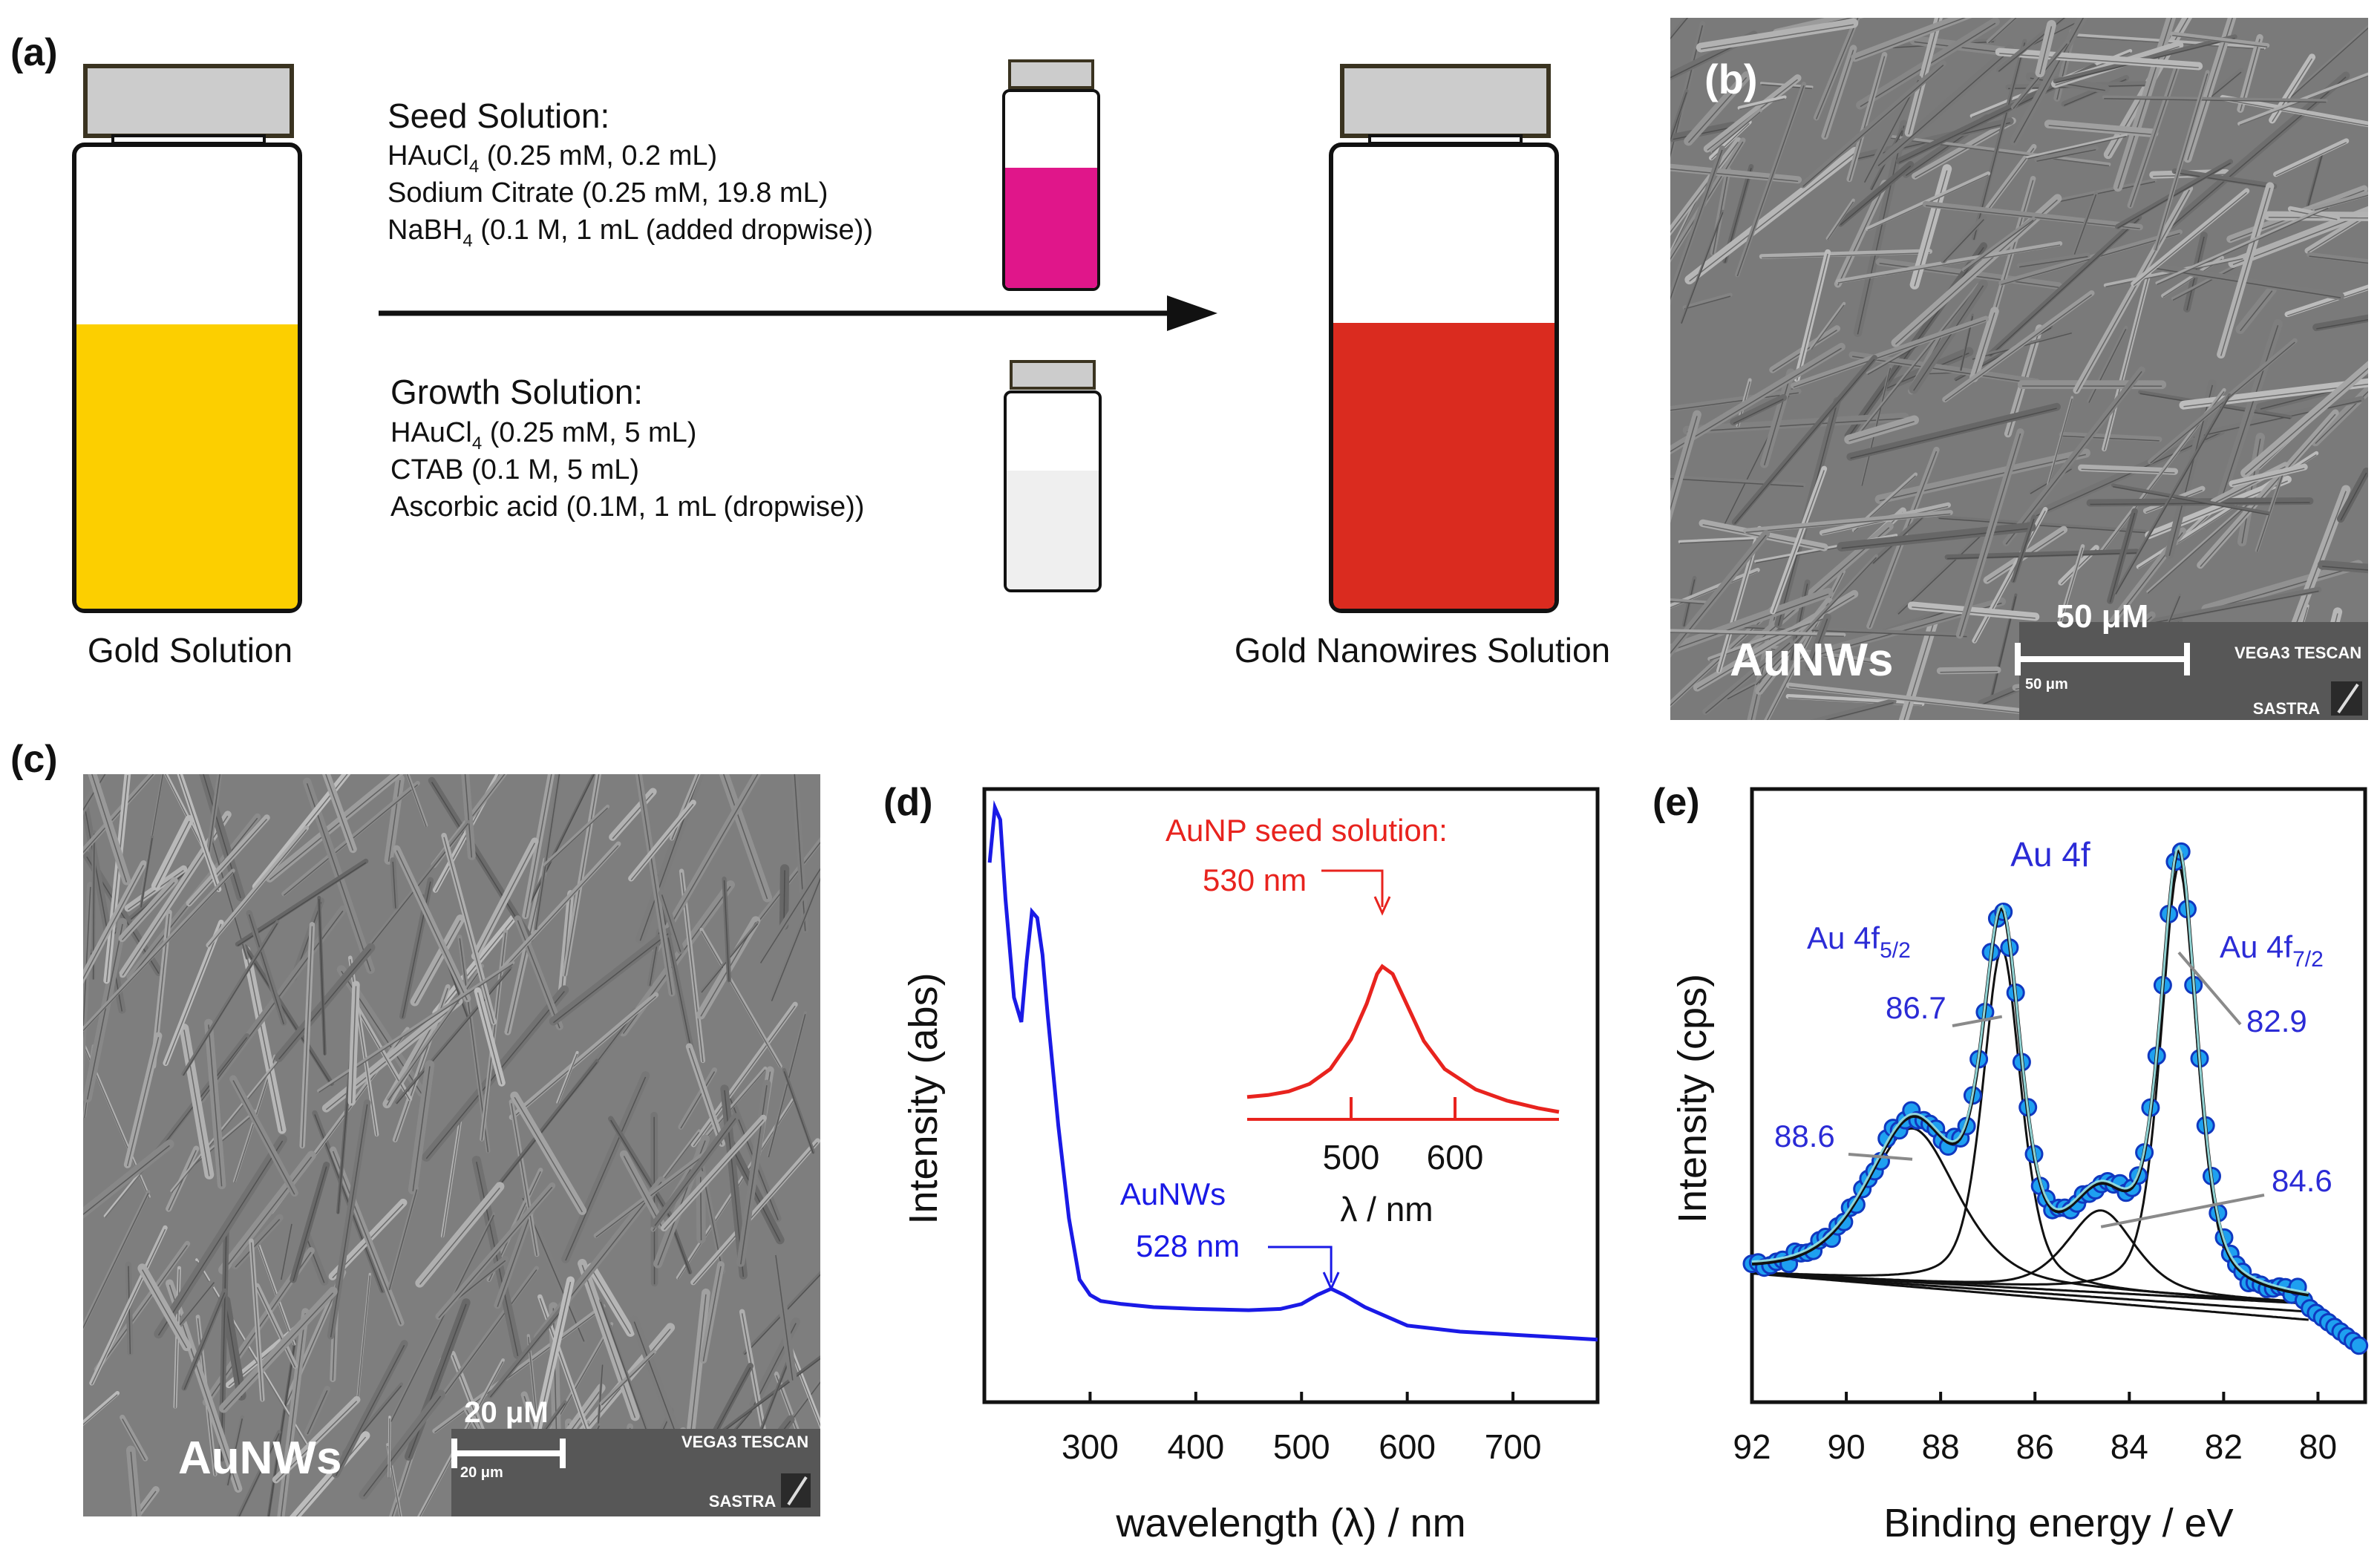 The width and height of the screenshot is (2380, 1561). Describe the element at coordinates (2272, 950) in the screenshot. I see `peak-group-label-7-2: Au 4f7/2` at that location.